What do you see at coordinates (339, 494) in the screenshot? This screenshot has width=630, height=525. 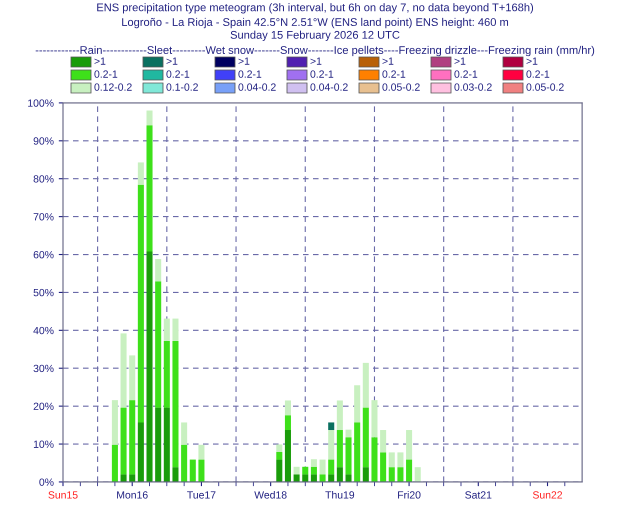 I see `x-tick-label: Thu19` at bounding box center [339, 494].